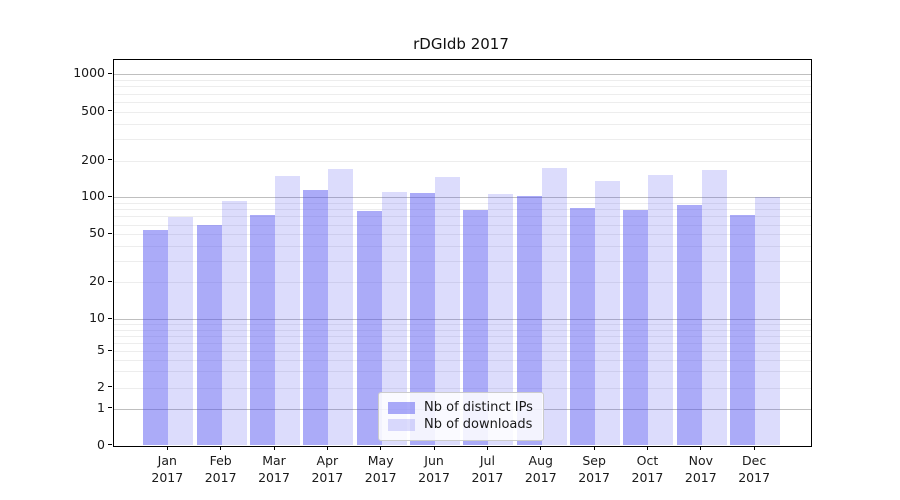 This screenshot has height=500, width=900. What do you see at coordinates (461, 416) in the screenshot?
I see `legend: Nb of distinct IPs Nb of downloads` at bounding box center [461, 416].